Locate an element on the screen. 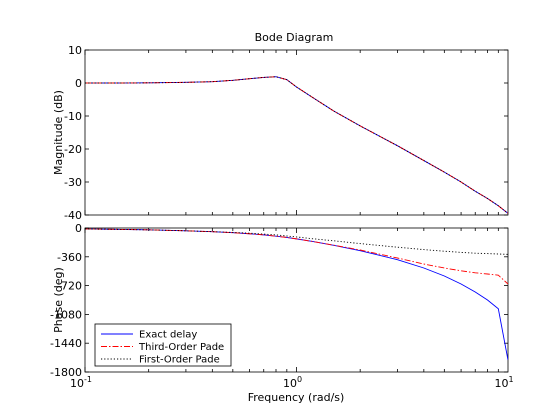 Image resolution: width=560 pixels, height=420 pixels. magnitude-y-axis-label: Magnitude (dB) is located at coordinates (58, 132).